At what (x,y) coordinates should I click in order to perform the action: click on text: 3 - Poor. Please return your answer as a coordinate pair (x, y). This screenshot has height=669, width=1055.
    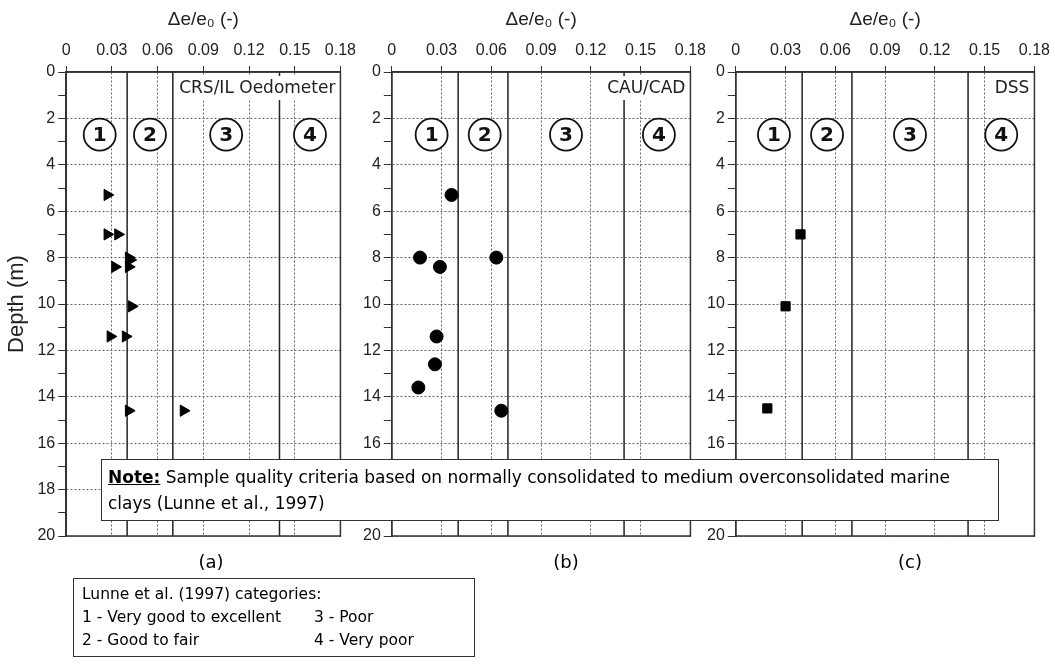
    Looking at the image, I should click on (344, 617).